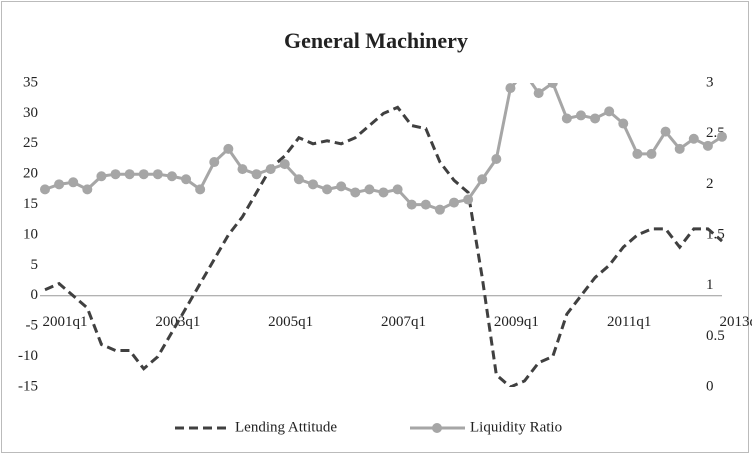 This screenshot has height=456, width=752. I want to click on y-tick-label: -10, so click(28, 356).